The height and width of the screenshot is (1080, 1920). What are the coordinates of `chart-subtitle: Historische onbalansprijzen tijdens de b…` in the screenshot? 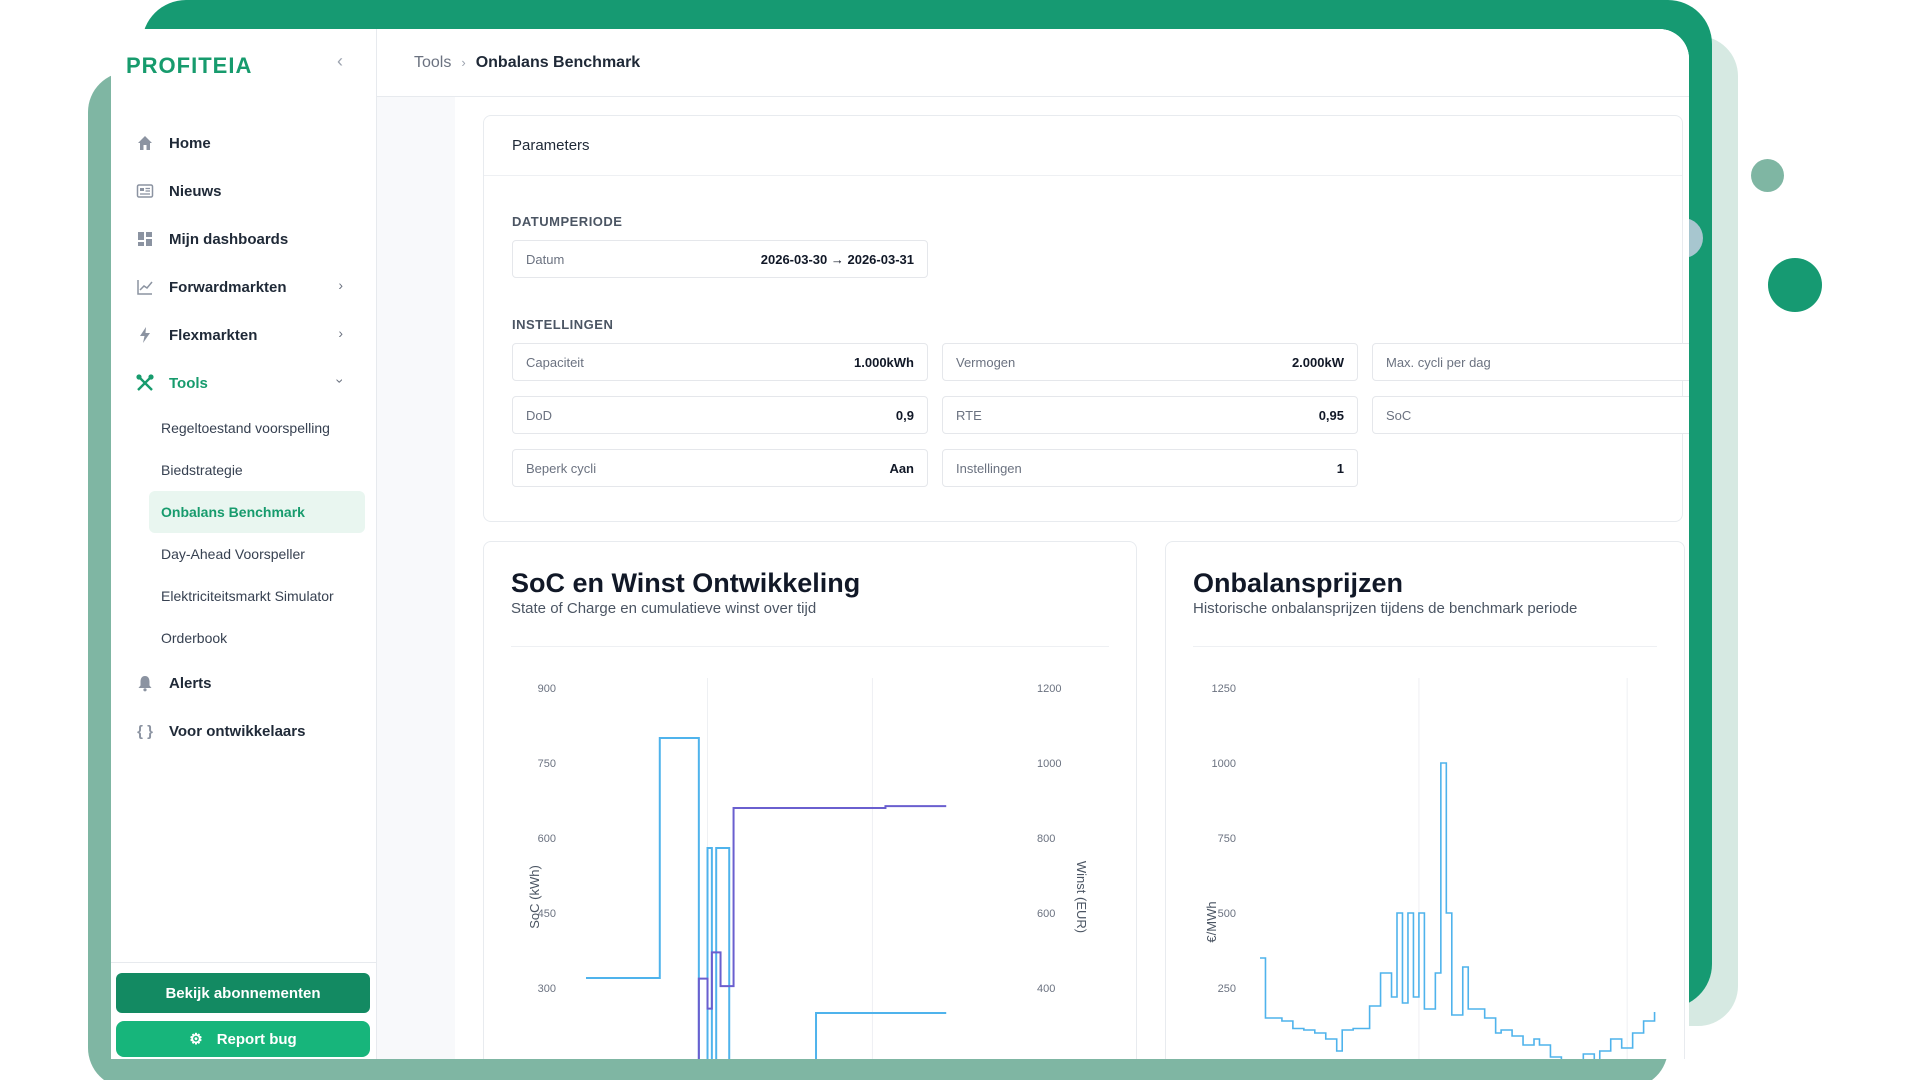 It's located at (1385, 608).